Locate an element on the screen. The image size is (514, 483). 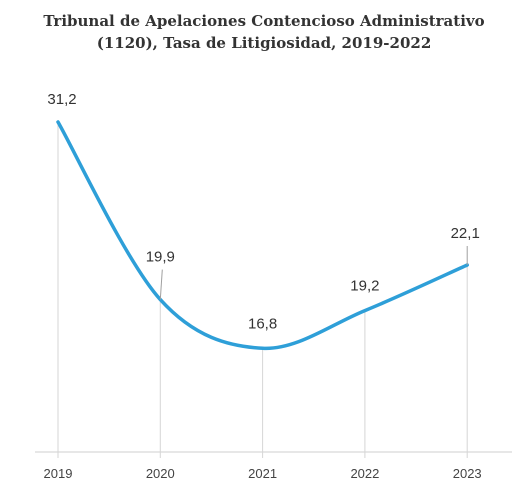
x-tick-label: 2023 is located at coordinates (467, 473).